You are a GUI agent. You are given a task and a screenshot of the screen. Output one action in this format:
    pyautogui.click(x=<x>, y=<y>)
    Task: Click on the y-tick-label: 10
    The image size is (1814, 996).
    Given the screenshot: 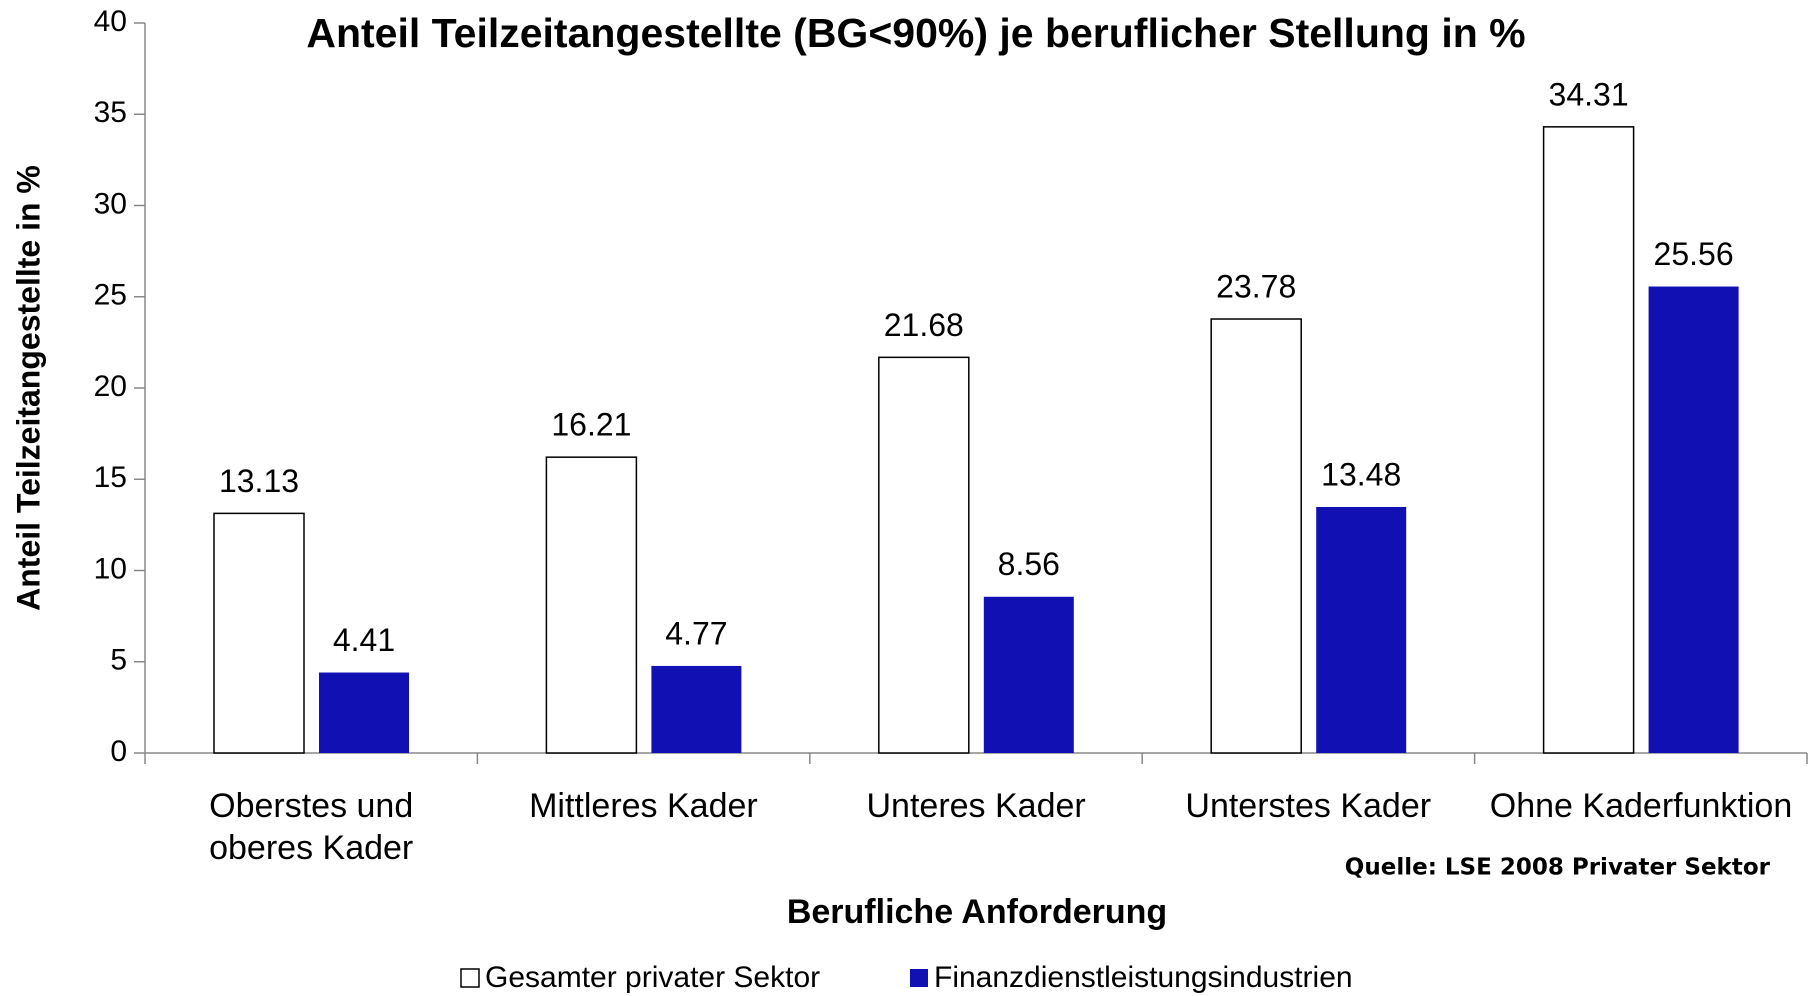 What is the action you would take?
    pyautogui.click(x=110, y=568)
    